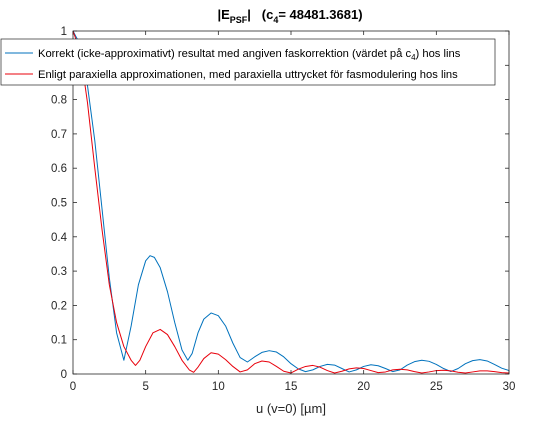 Image resolution: width=560 pixels, height=425 pixels. Describe the element at coordinates (59, 101) in the screenshot. I see `y-tick-label: 0.8` at that location.